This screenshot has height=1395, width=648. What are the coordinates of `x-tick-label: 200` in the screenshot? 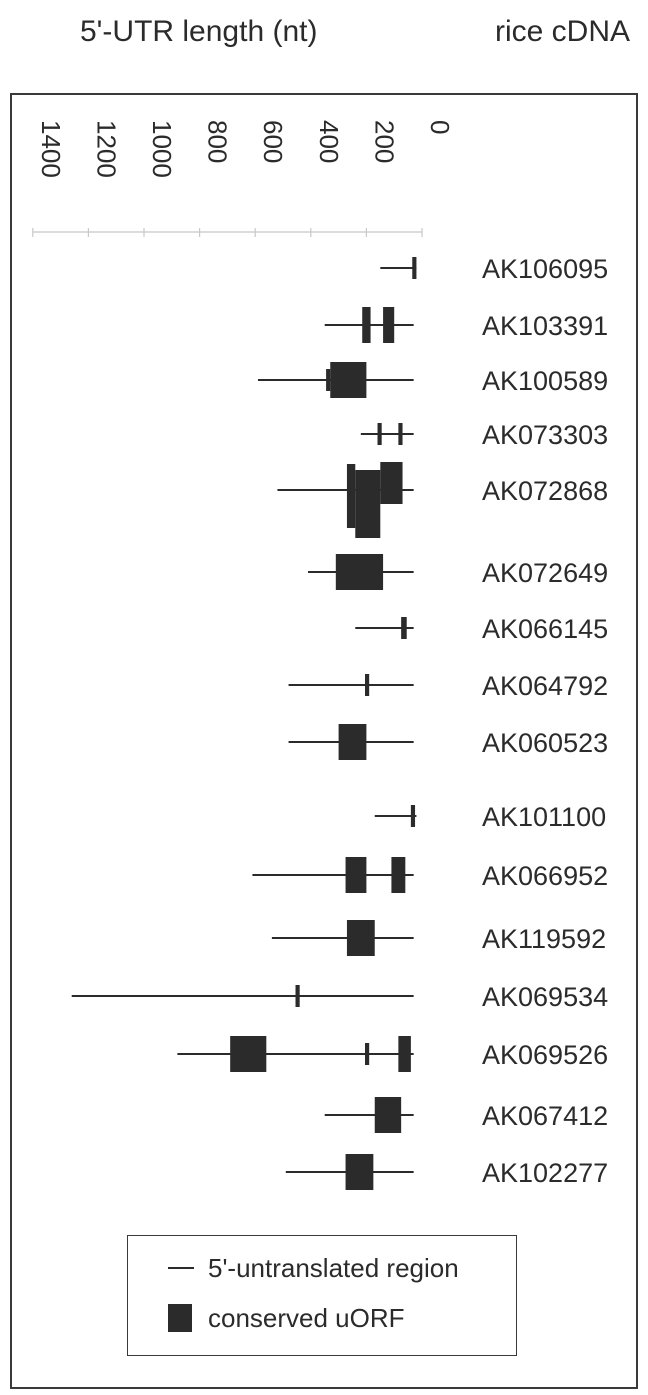 It's located at (384, 141).